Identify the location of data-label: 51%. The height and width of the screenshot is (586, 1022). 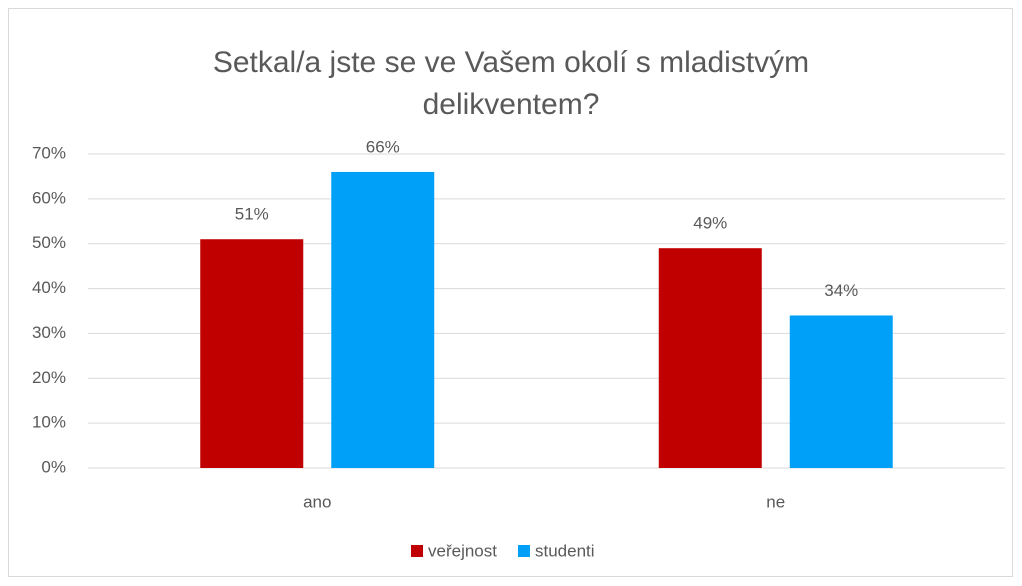
(252, 214).